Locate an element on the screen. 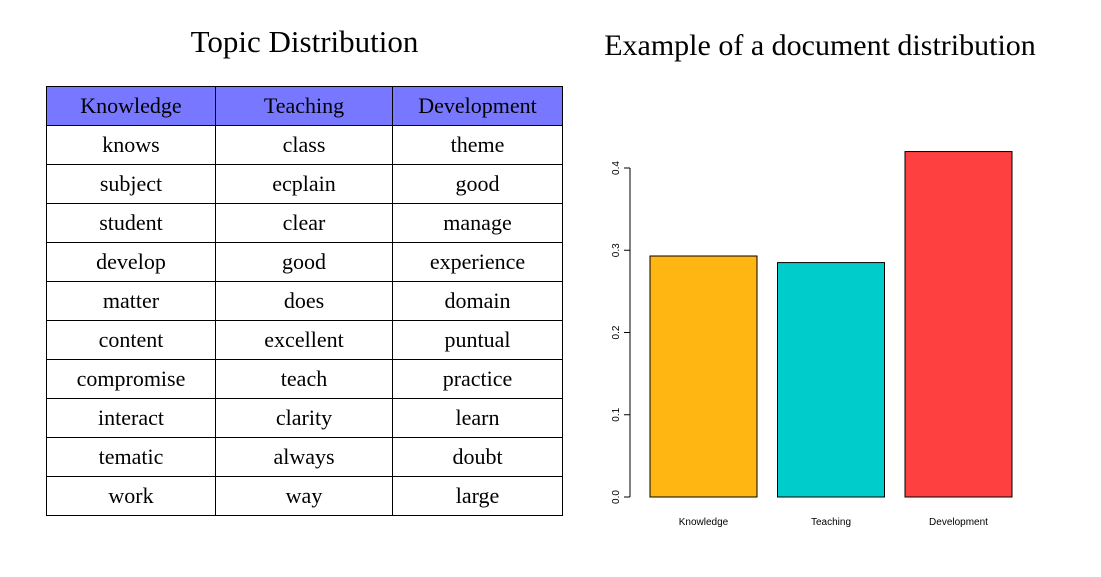  table-cell: excellent is located at coordinates (304, 340).